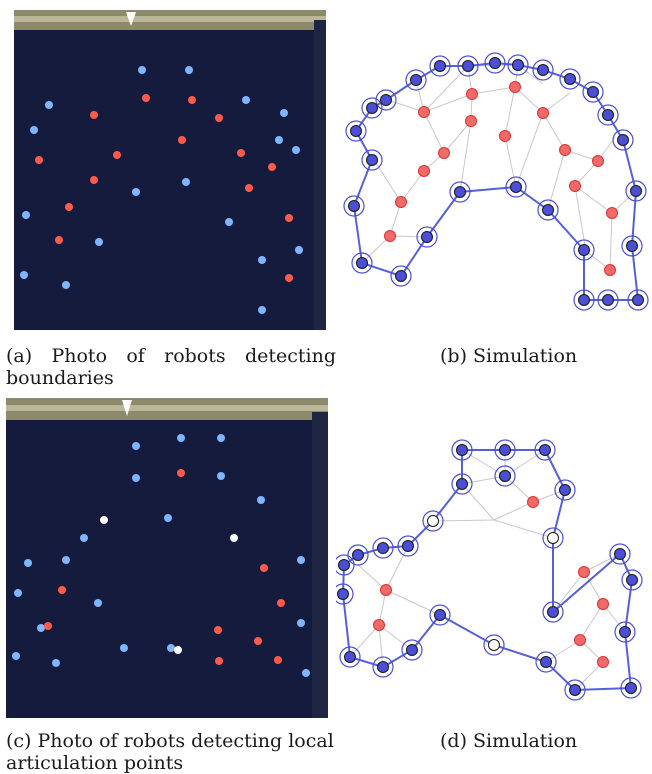 Image resolution: width=652 pixels, height=774 pixels. Describe the element at coordinates (509, 356) in the screenshot. I see `caption-b: (b) Simulation` at that location.